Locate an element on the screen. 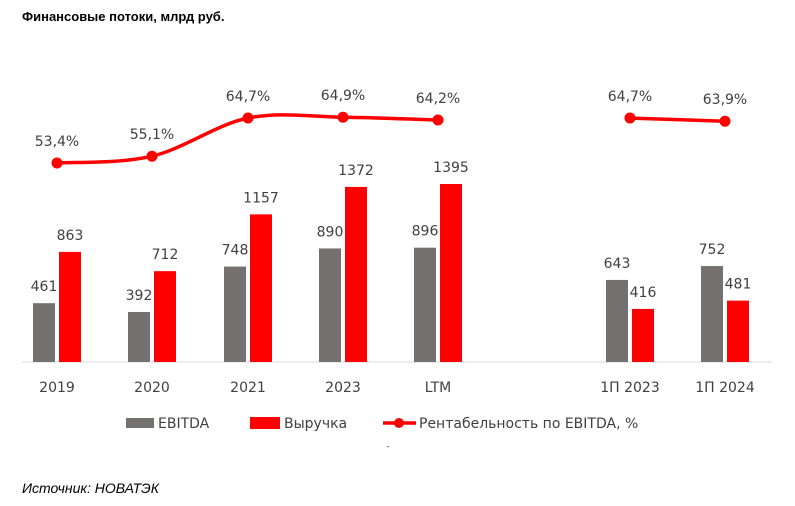 The height and width of the screenshot is (506, 795). data-label-revenue: 1157 is located at coordinates (261, 198).